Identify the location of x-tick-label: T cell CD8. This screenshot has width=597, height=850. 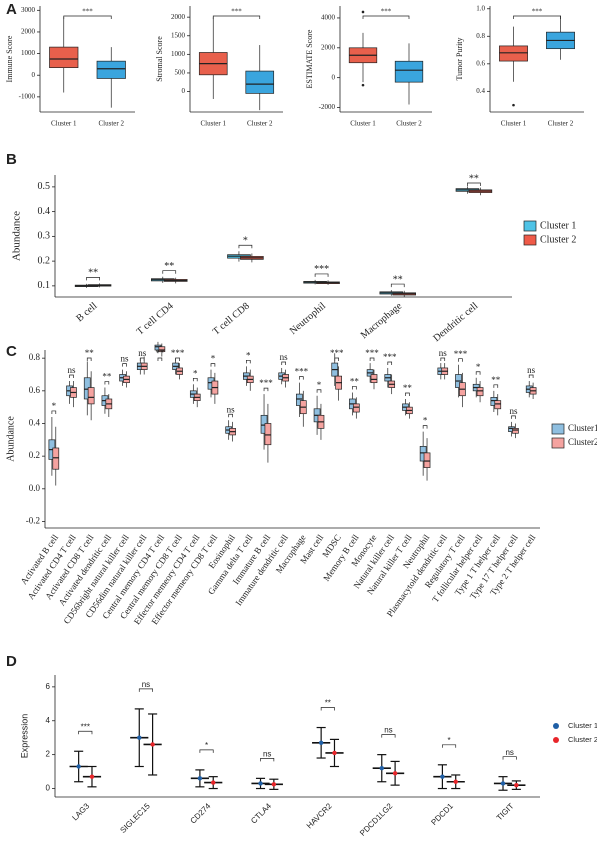
(231, 319).